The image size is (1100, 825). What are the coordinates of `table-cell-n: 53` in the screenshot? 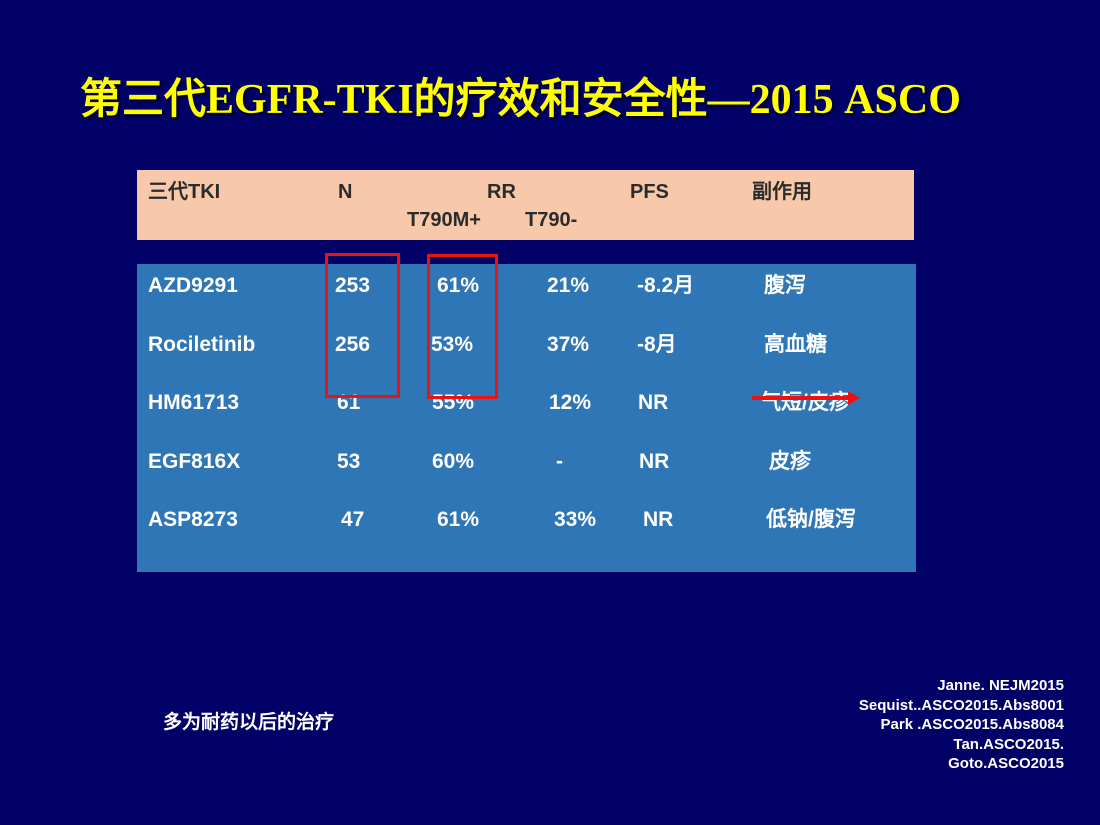 It's located at (349, 461).